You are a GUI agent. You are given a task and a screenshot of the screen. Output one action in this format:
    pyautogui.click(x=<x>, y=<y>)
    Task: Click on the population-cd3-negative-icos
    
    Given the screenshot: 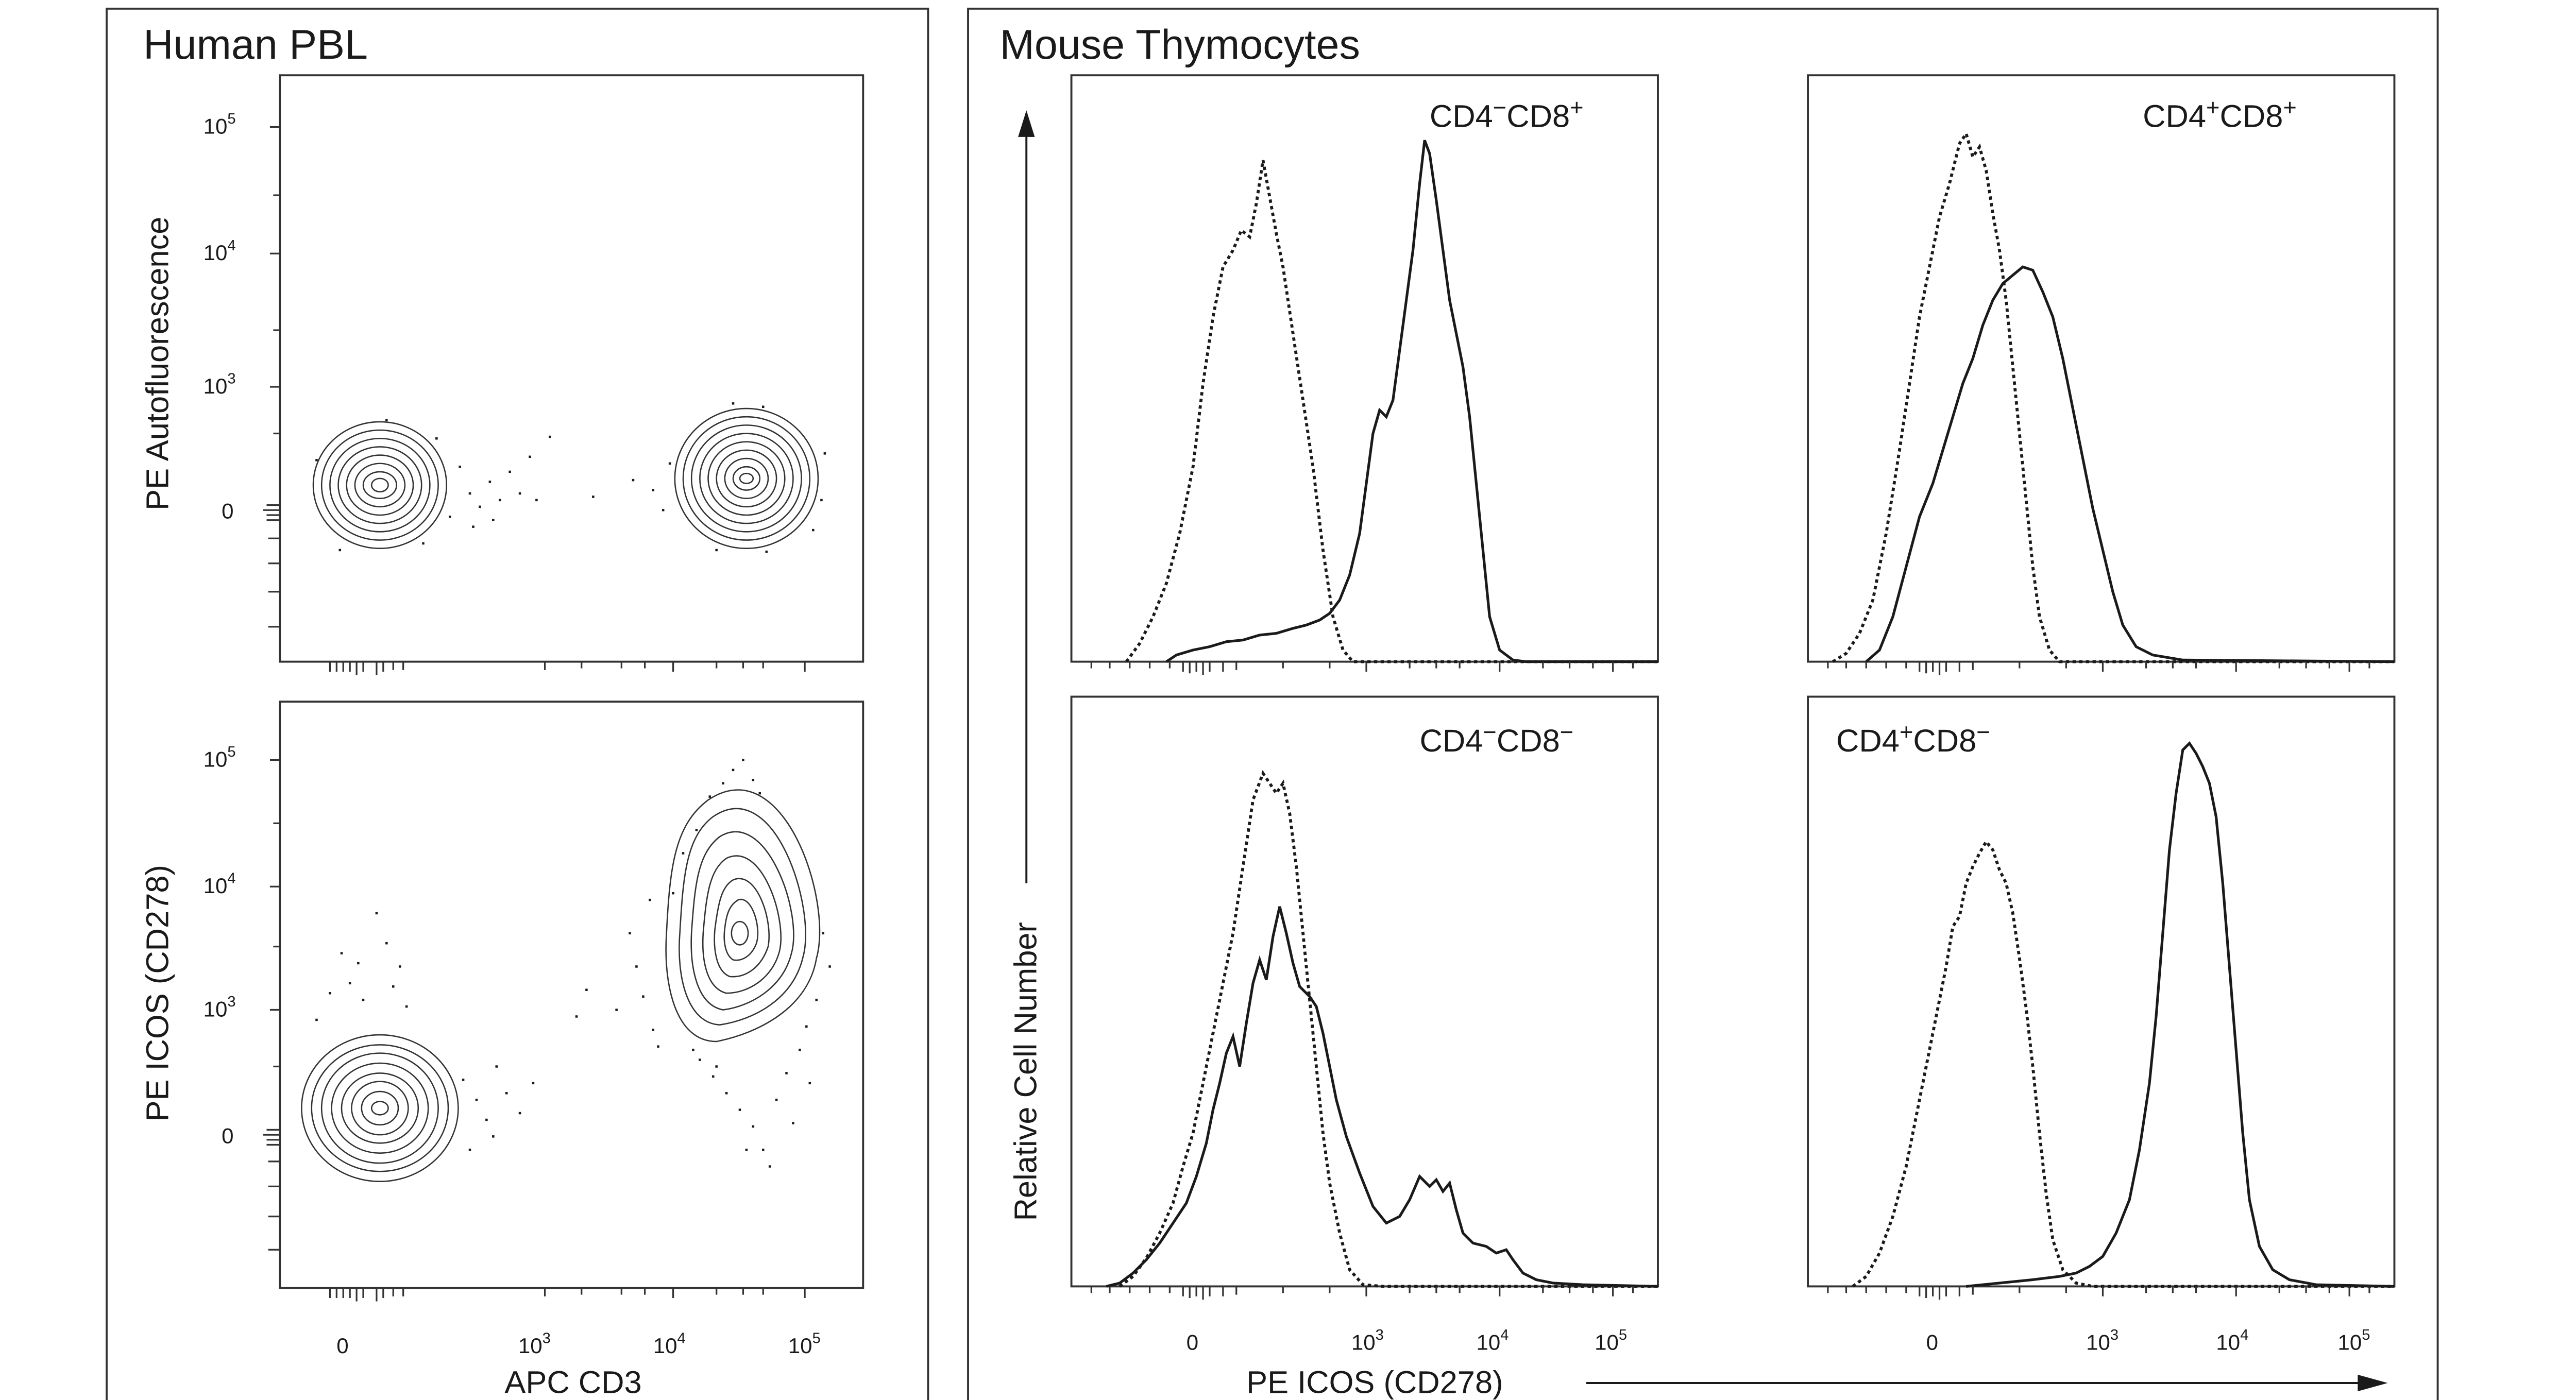 What is the action you would take?
    pyautogui.click(x=380, y=1108)
    